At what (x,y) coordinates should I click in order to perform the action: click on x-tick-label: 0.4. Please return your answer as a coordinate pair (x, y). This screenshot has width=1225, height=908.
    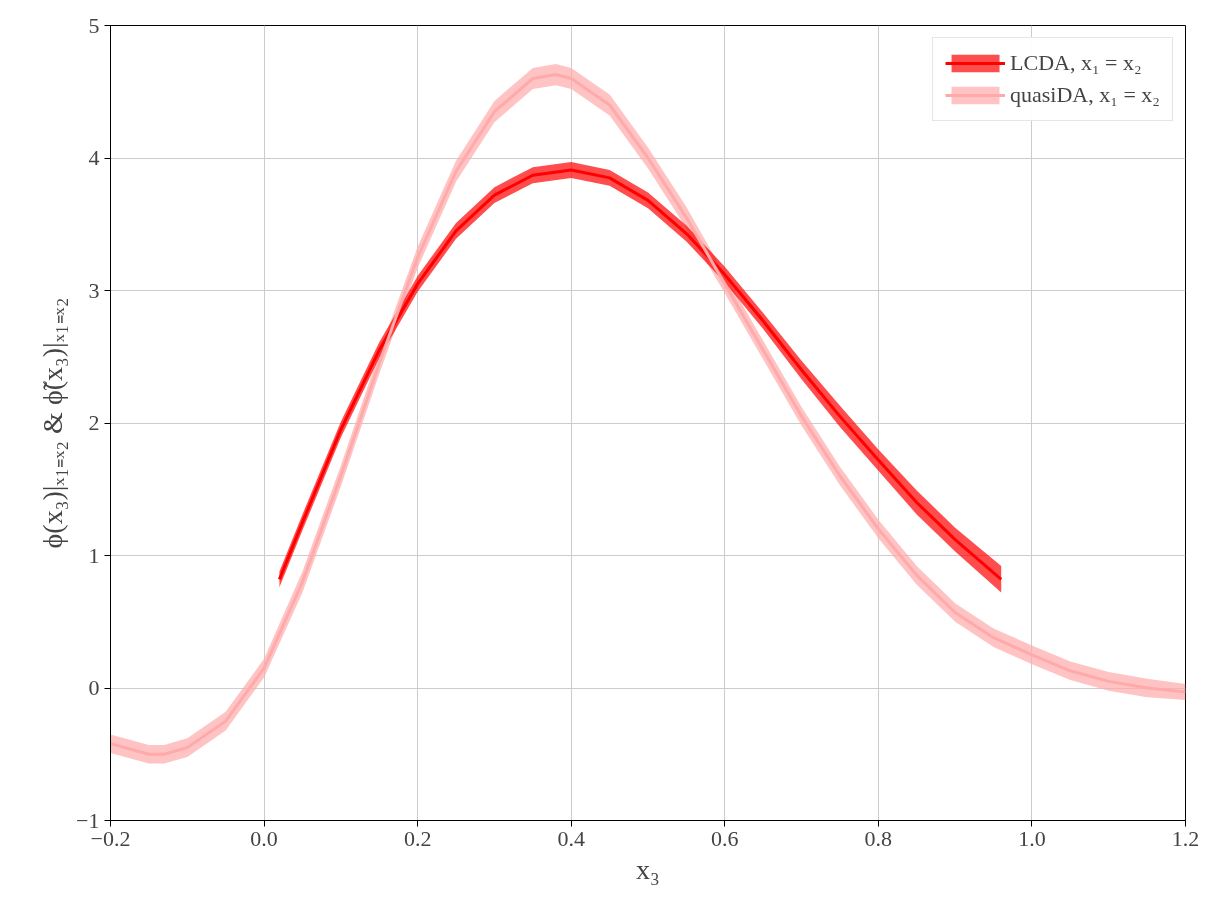
    Looking at the image, I should click on (571, 838).